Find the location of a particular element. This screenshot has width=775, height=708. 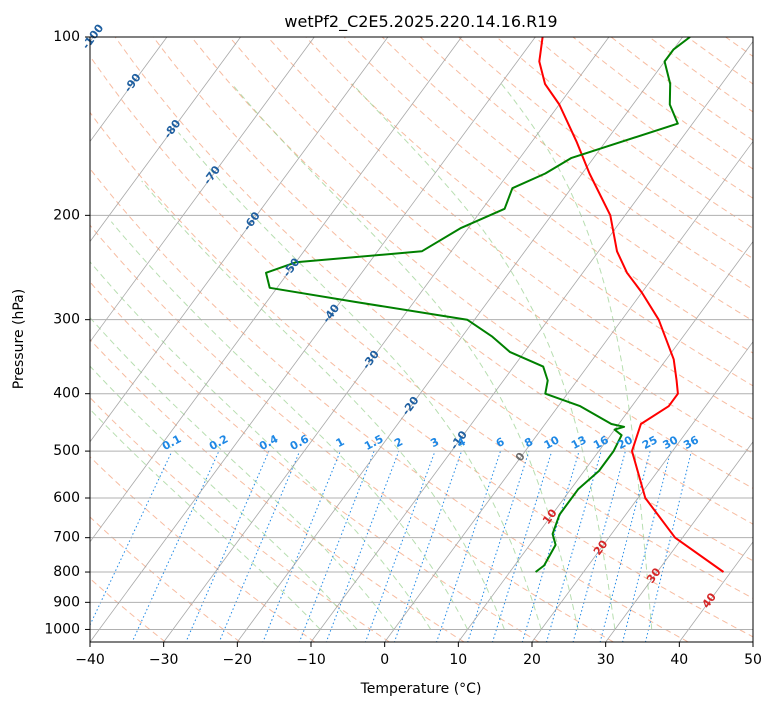

y-tick-label: 300 is located at coordinates (66, 320).